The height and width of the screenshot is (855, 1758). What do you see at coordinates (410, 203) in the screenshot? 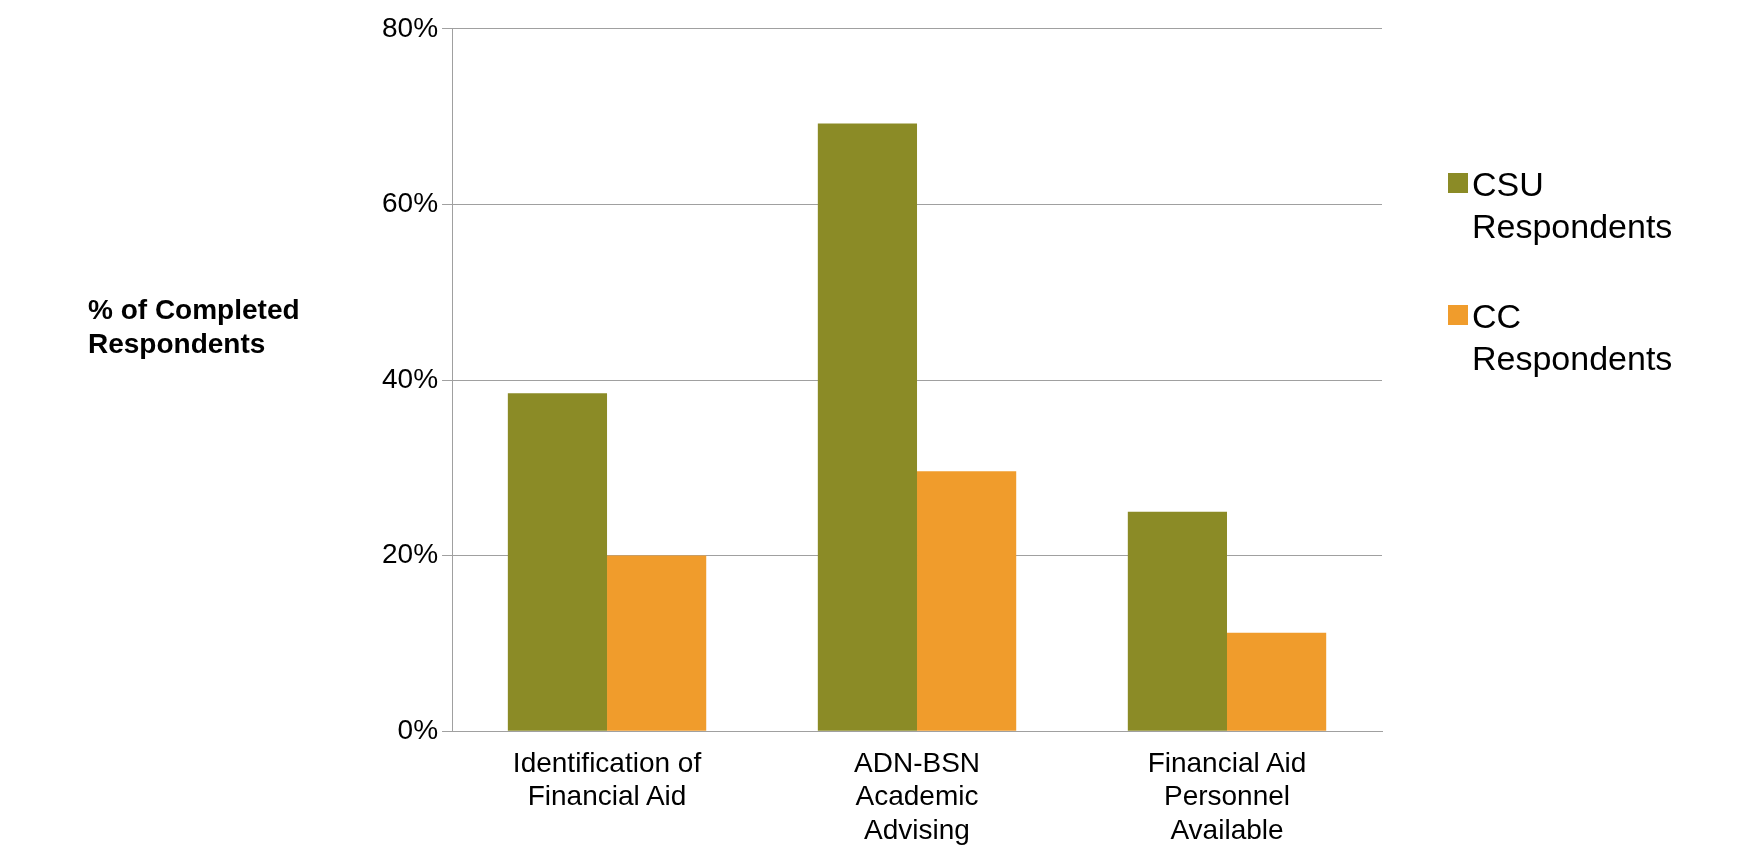
I see `y-tick-label: 60%` at bounding box center [410, 203].